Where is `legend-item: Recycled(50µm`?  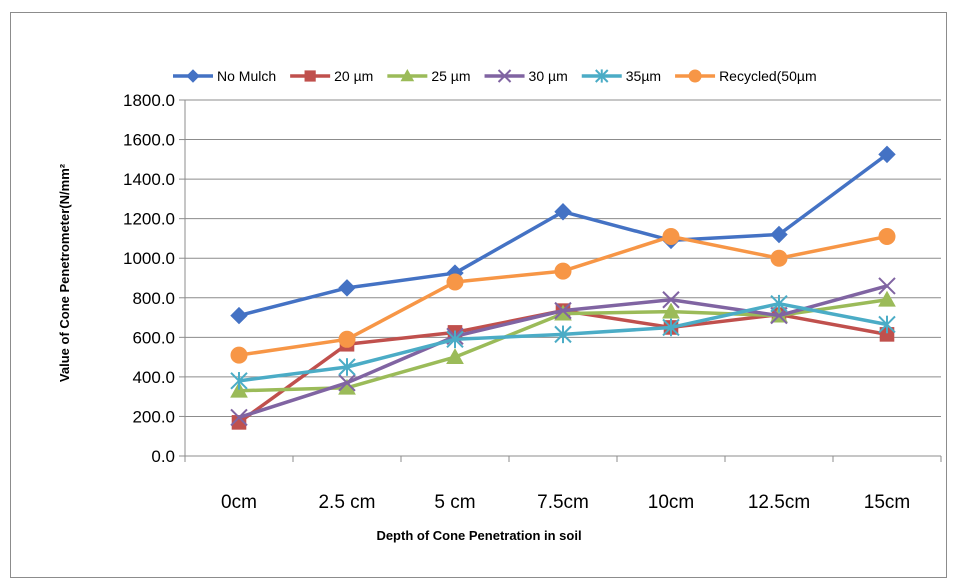 legend-item: Recycled(50µm is located at coordinates (746, 76).